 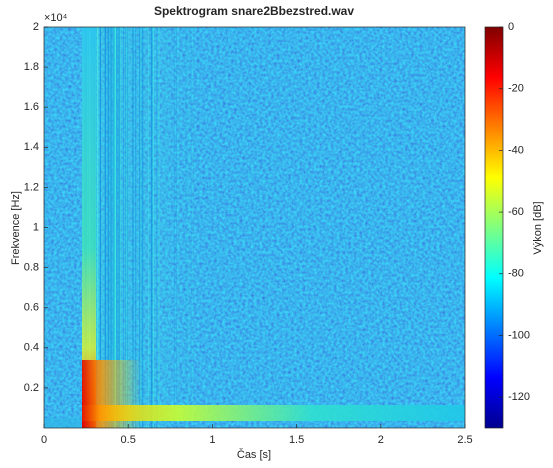 What do you see at coordinates (128, 440) in the screenshot?
I see `x-tick-label: 0.5` at bounding box center [128, 440].